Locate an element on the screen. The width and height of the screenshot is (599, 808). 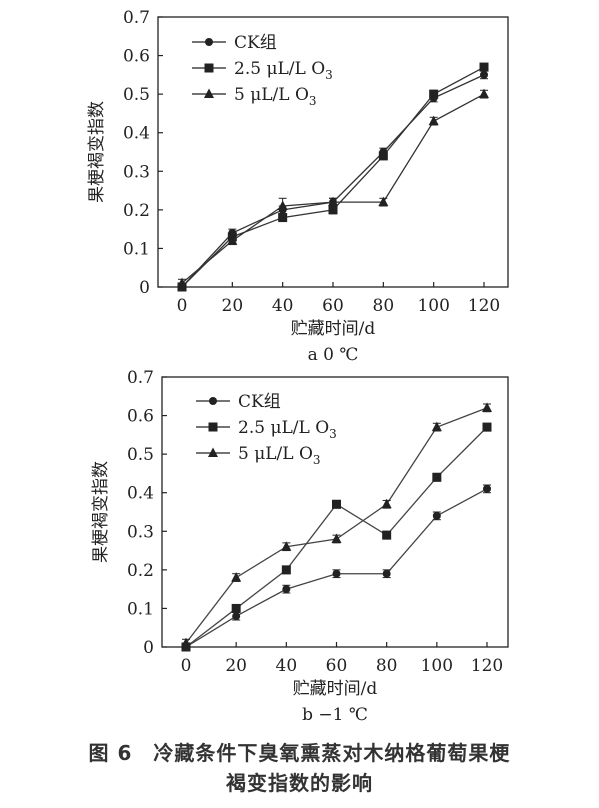
panel-subtitle: a 0 ℃ is located at coordinates (333, 355).